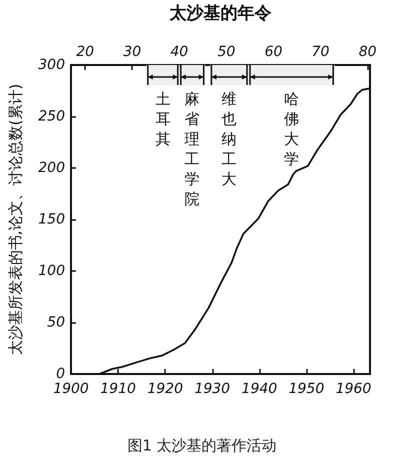  Describe the element at coordinates (212, 389) in the screenshot. I see `x-tick-label: 1930` at that location.